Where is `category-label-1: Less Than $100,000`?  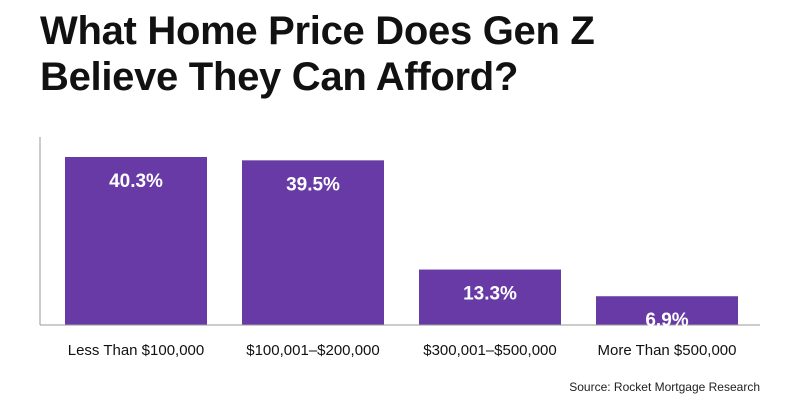
category-label-1: Less Than $100,000 is located at coordinates (136, 350).